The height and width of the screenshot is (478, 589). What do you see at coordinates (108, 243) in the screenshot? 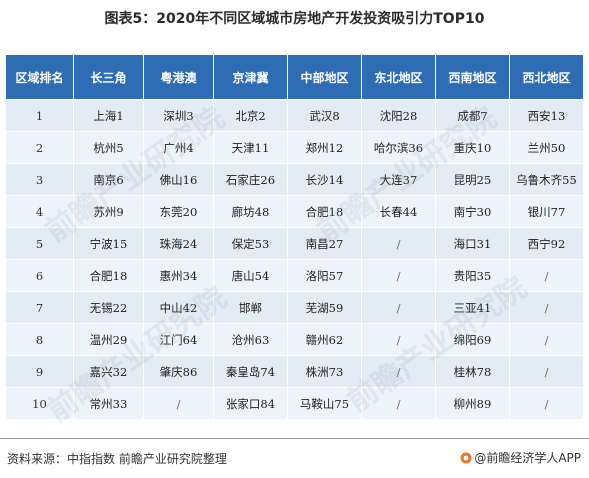
I see `city-cell: 宁波15` at bounding box center [108, 243].